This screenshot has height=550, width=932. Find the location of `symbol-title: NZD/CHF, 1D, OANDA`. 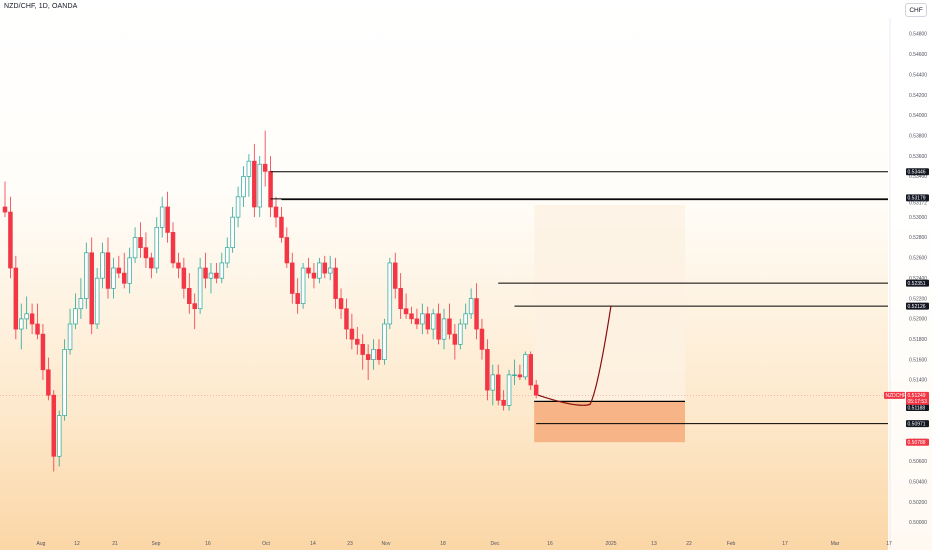

symbol-title: NZD/CHF, 1D, OANDA is located at coordinates (41, 6).